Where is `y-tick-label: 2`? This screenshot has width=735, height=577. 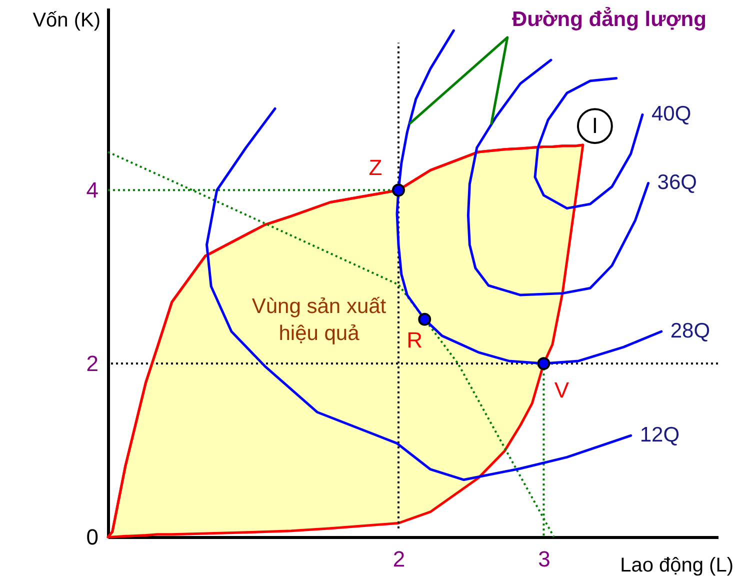 y-tick-label: 2 is located at coordinates (92, 363).